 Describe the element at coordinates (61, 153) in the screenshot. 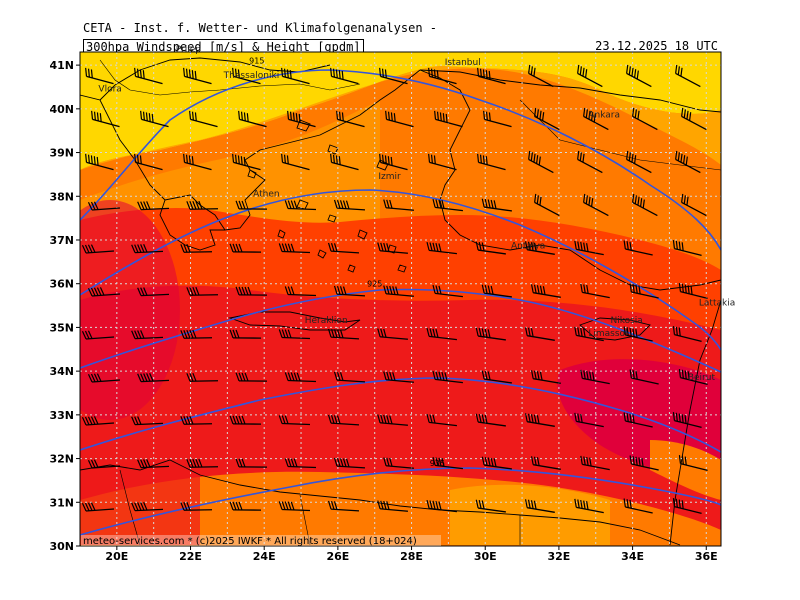

I see `lat-tick-label: 39N` at that location.